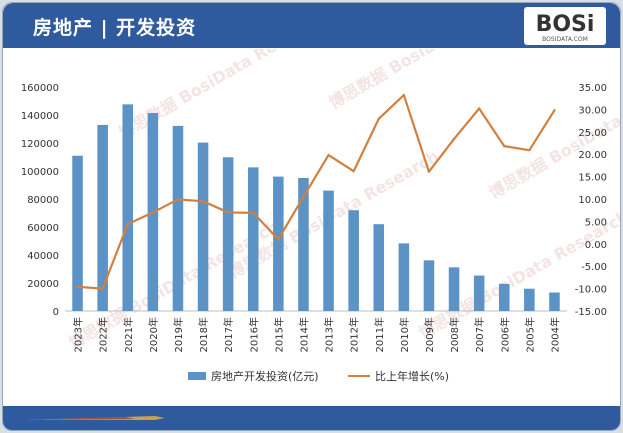 This screenshot has width=623, height=433. Describe the element at coordinates (591, 312) in the screenshot. I see `right-axis-tick-label: -15.00` at that location.